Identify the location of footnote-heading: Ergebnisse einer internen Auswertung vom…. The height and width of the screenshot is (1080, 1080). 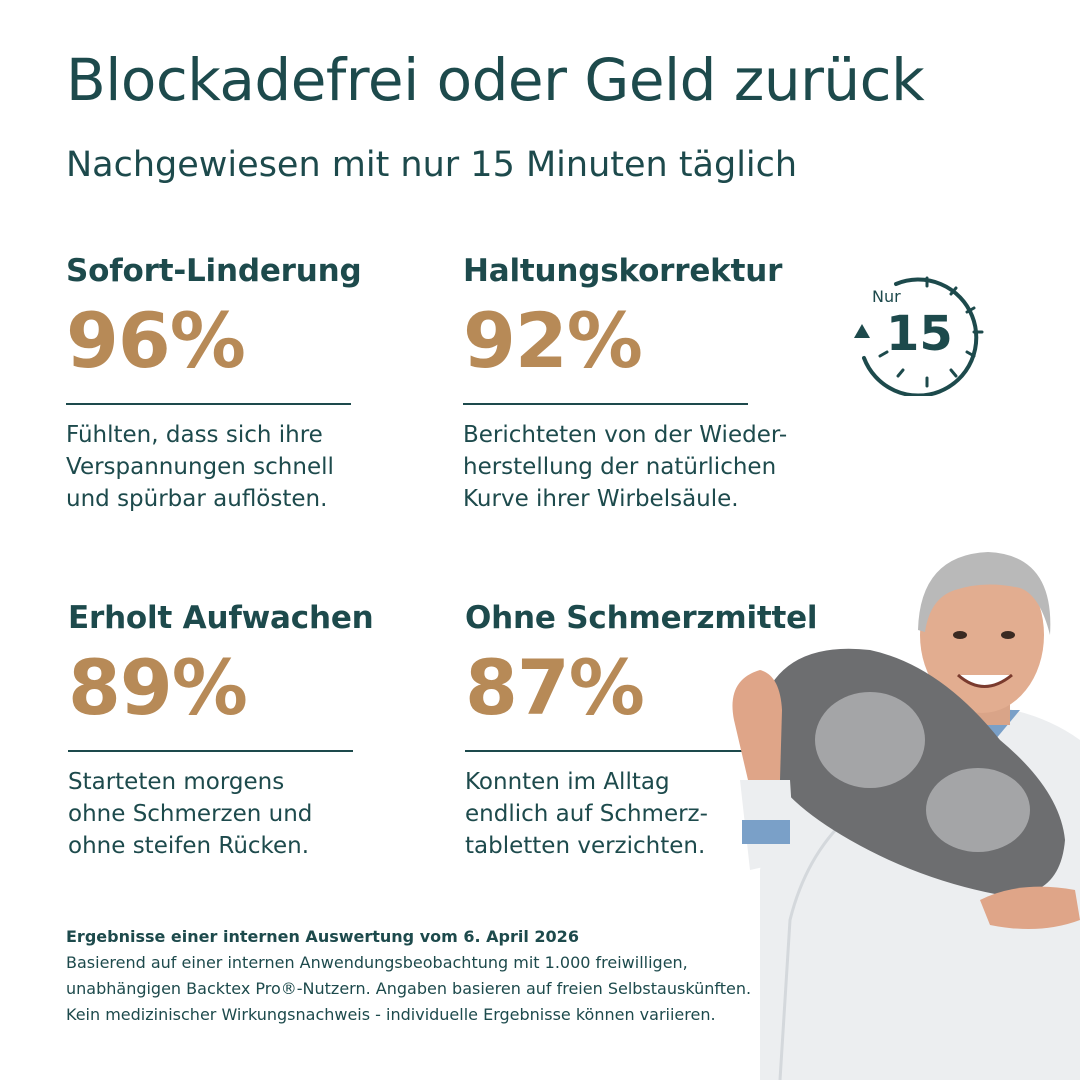
(322, 936).